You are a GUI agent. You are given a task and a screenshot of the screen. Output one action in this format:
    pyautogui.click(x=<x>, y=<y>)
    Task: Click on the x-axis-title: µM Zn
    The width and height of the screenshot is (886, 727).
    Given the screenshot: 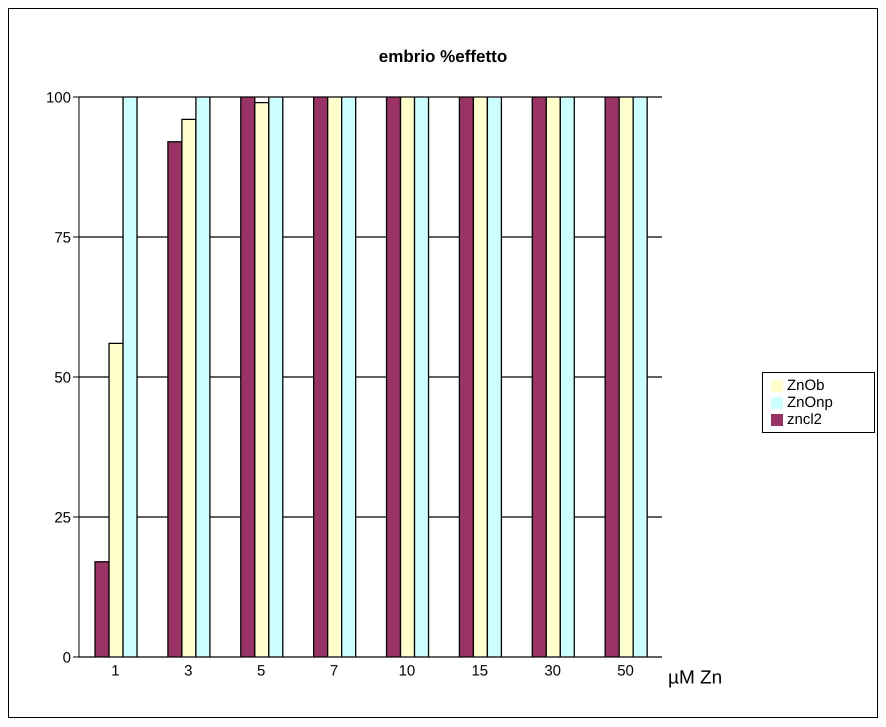 What is the action you would take?
    pyautogui.click(x=695, y=678)
    